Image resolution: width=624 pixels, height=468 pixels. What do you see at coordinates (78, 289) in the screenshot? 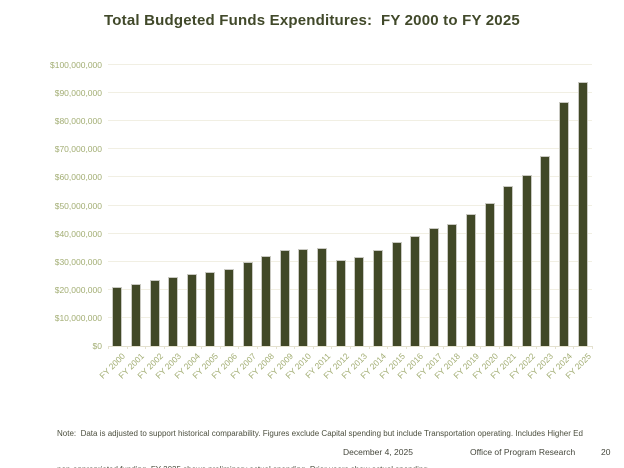
I see `y-tick-label: $20,000,000` at bounding box center [78, 289].